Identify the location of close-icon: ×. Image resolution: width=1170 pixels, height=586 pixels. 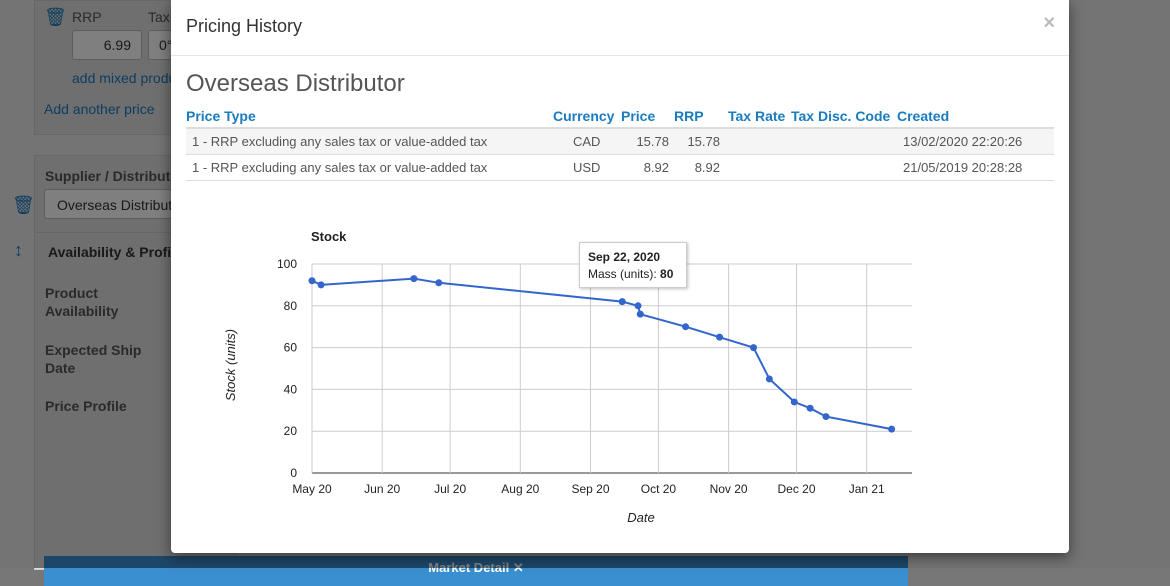
(1049, 23).